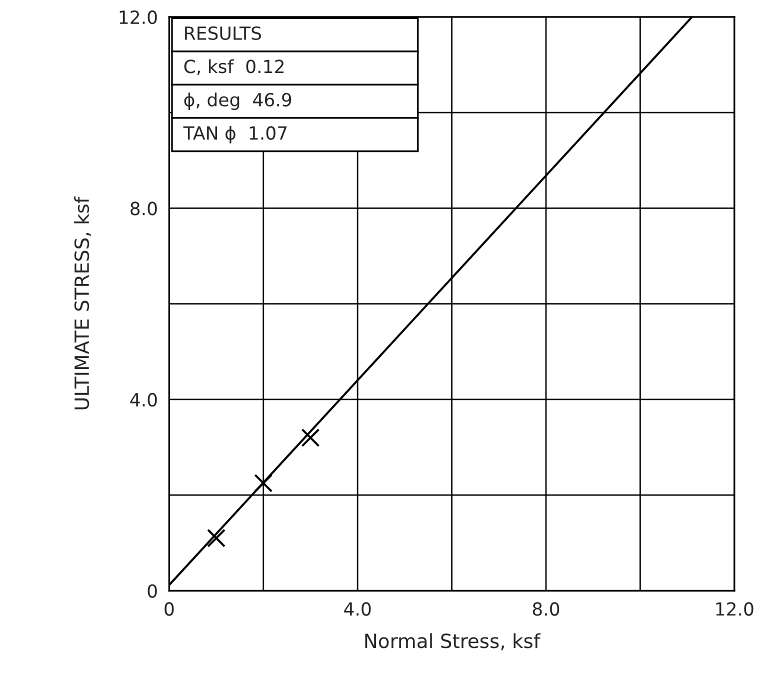 This screenshot has width=769, height=679. I want to click on x-tick-label: 8.0, so click(546, 609).